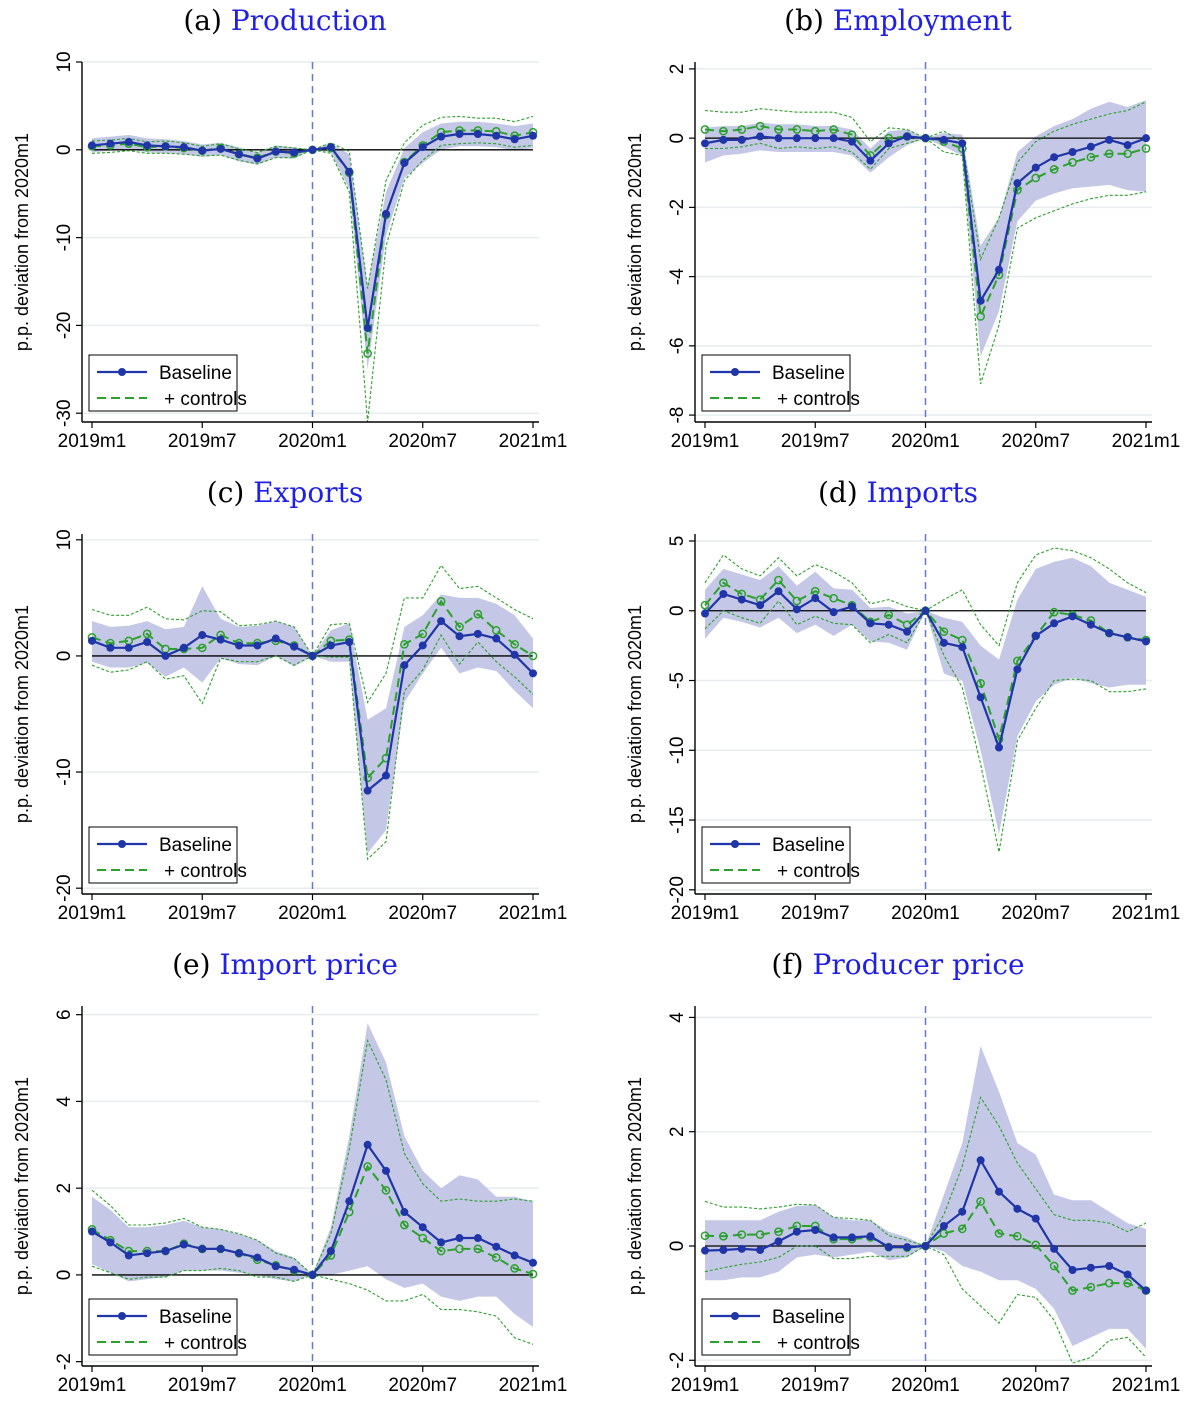  Describe the element at coordinates (677, 680) in the screenshot. I see `y-tick-label: -5` at that location.